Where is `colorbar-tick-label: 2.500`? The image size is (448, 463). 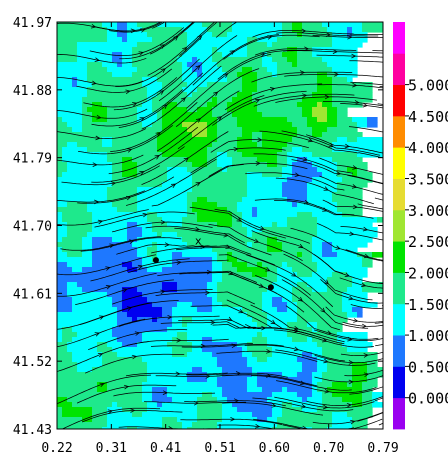
colorbar-tick-label: 2.500 is located at coordinates (428, 242).